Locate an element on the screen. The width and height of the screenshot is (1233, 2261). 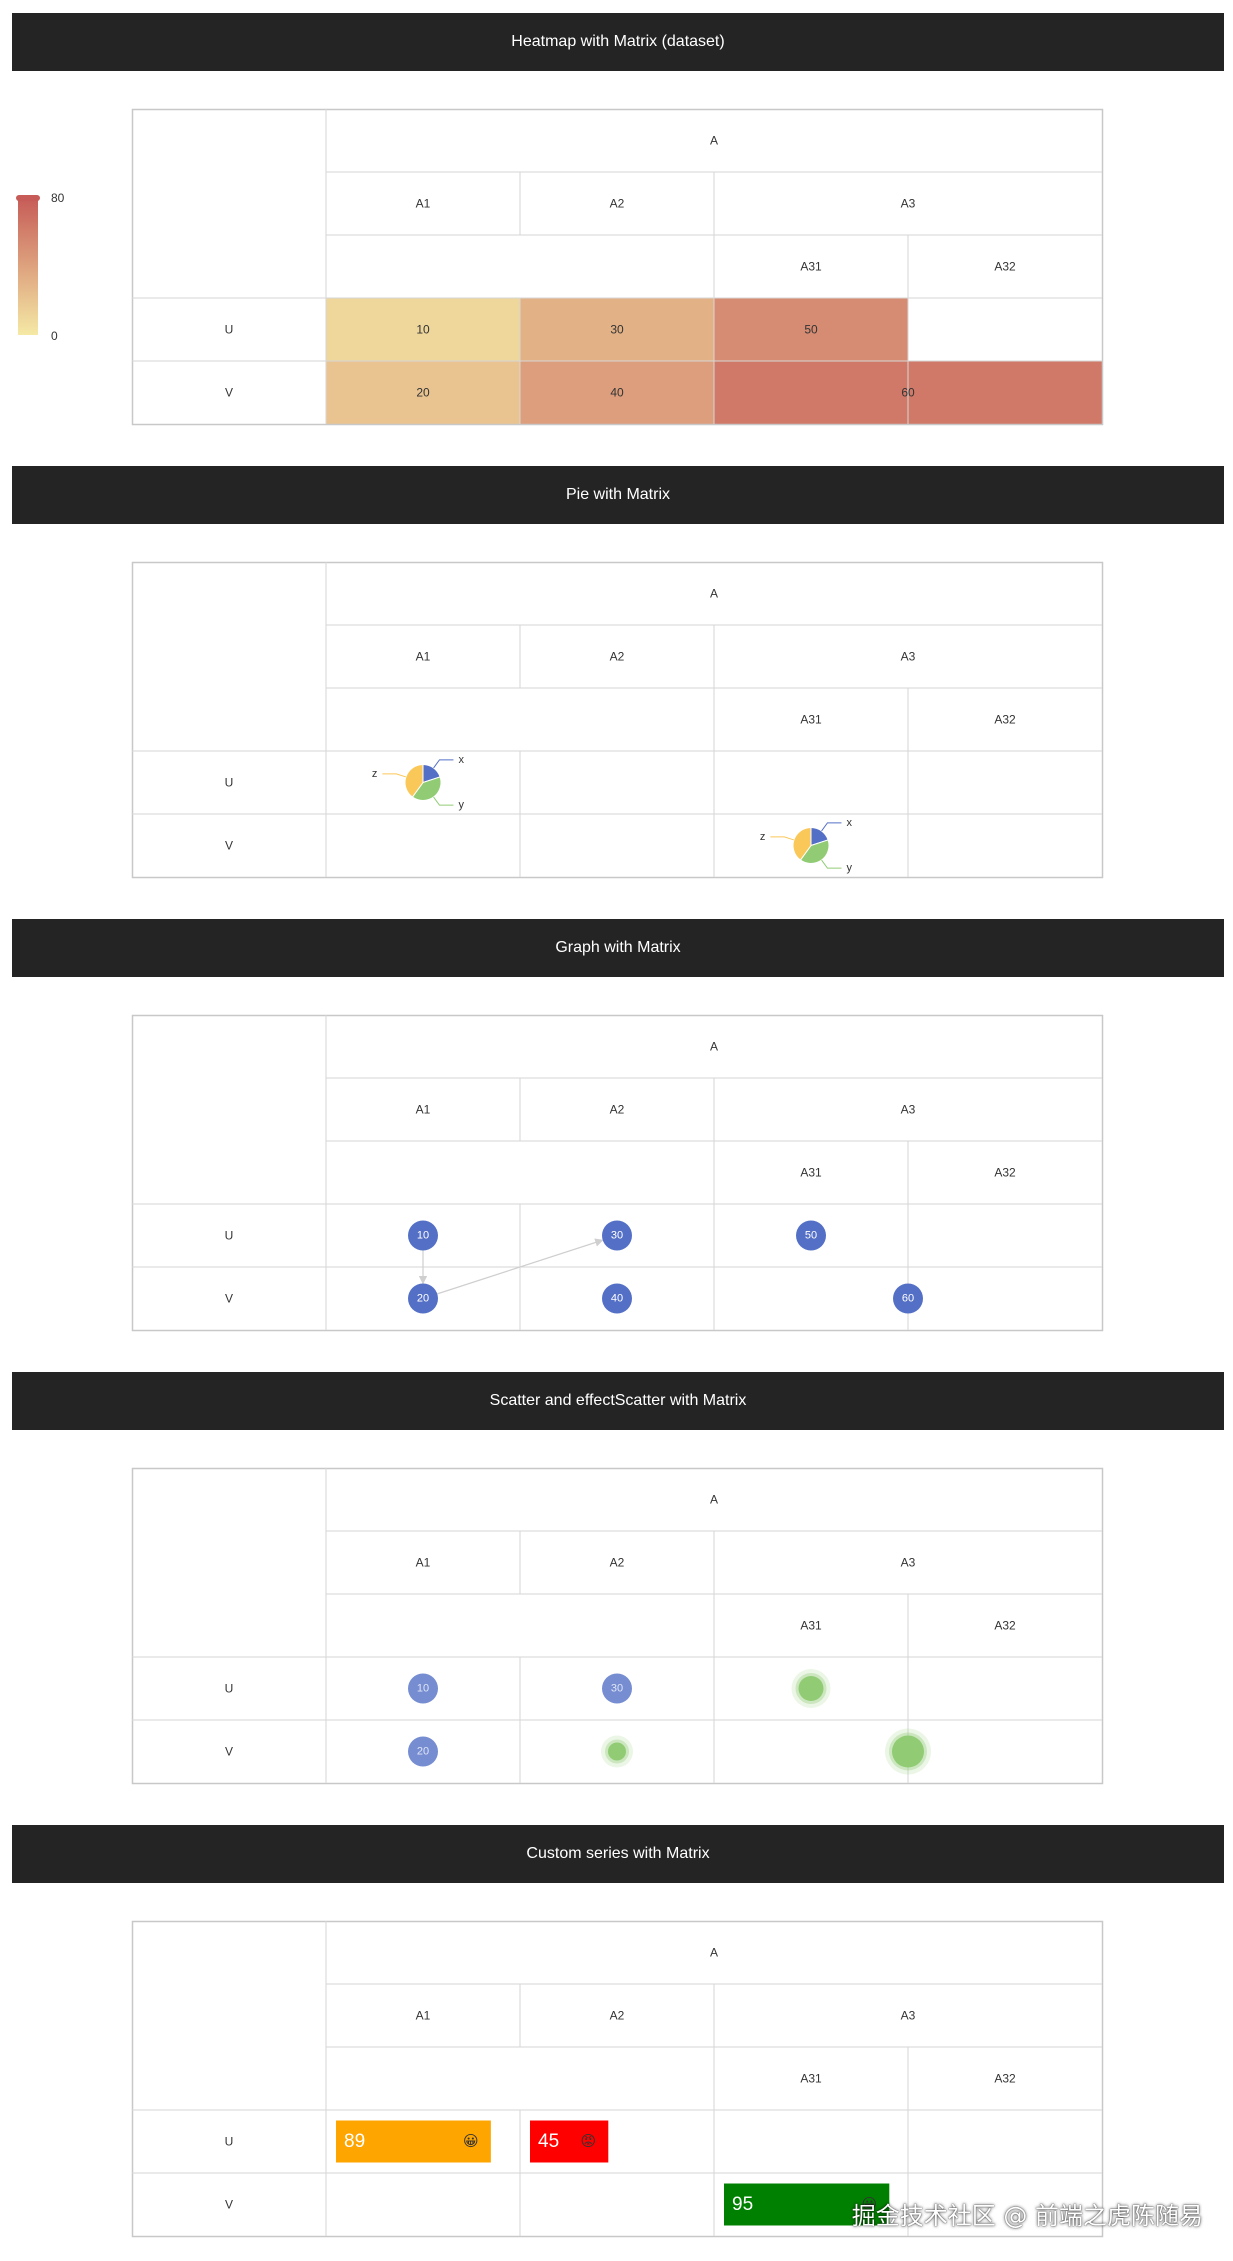
scatter-chart: A A1 A2 A3 A31 A32 U V 10 30 20 is located at coordinates (617, 1626).